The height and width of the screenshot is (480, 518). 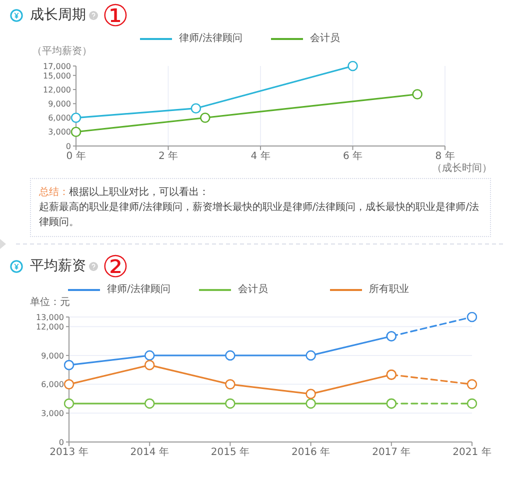 What do you see at coordinates (260, 207) in the screenshot?
I see `summary-box: 总结：根据以上职业对比，可以看出： 起薪最高的职业是律师/法律顾问，薪资增长最快的职业是律师/法律顾问，成长最快的职业是律师/法律顾问。` at bounding box center [260, 207].